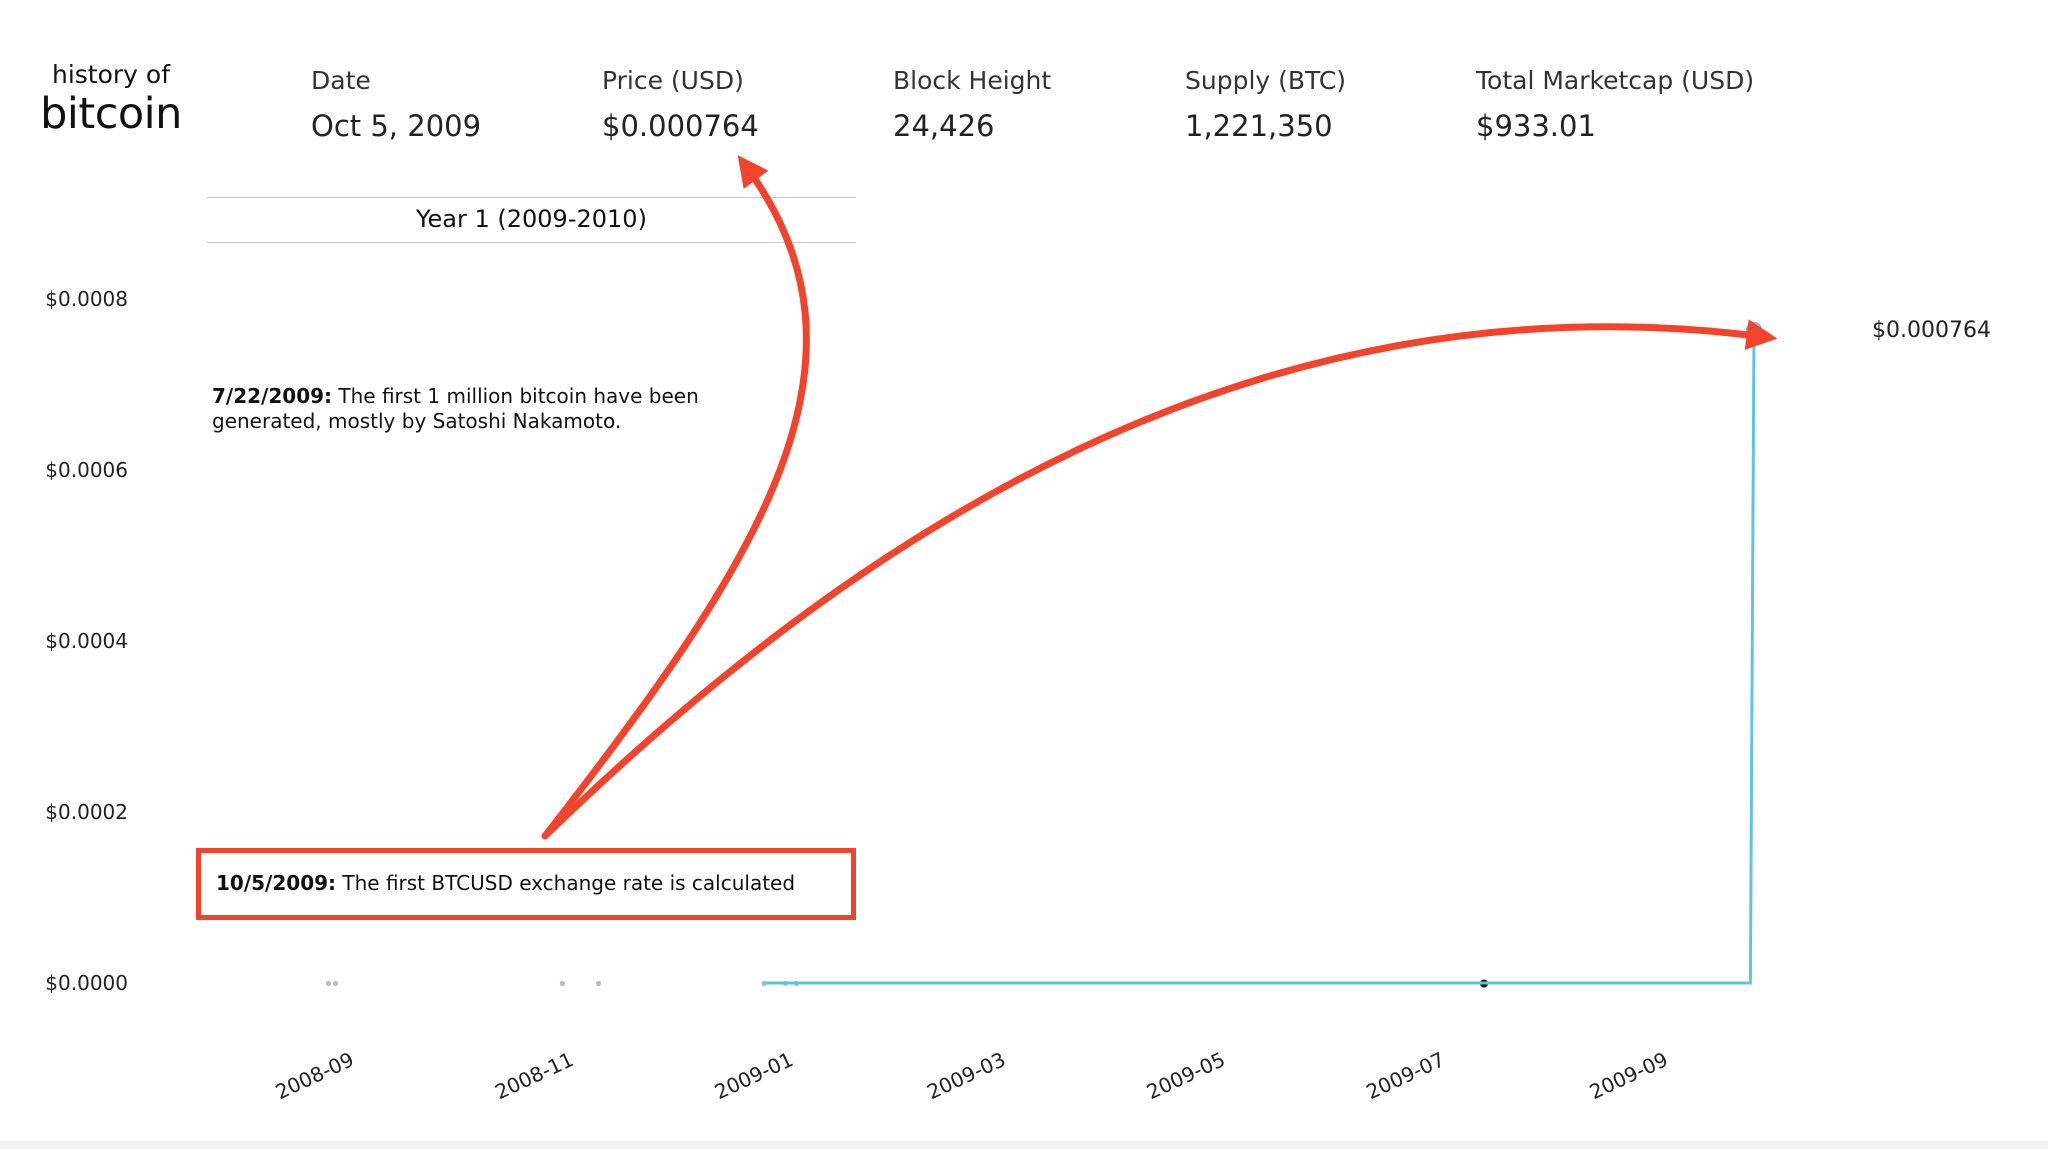 The width and height of the screenshot is (2048, 1149). Describe the element at coordinates (111, 74) in the screenshot. I see `logo-line-small: history of` at that location.